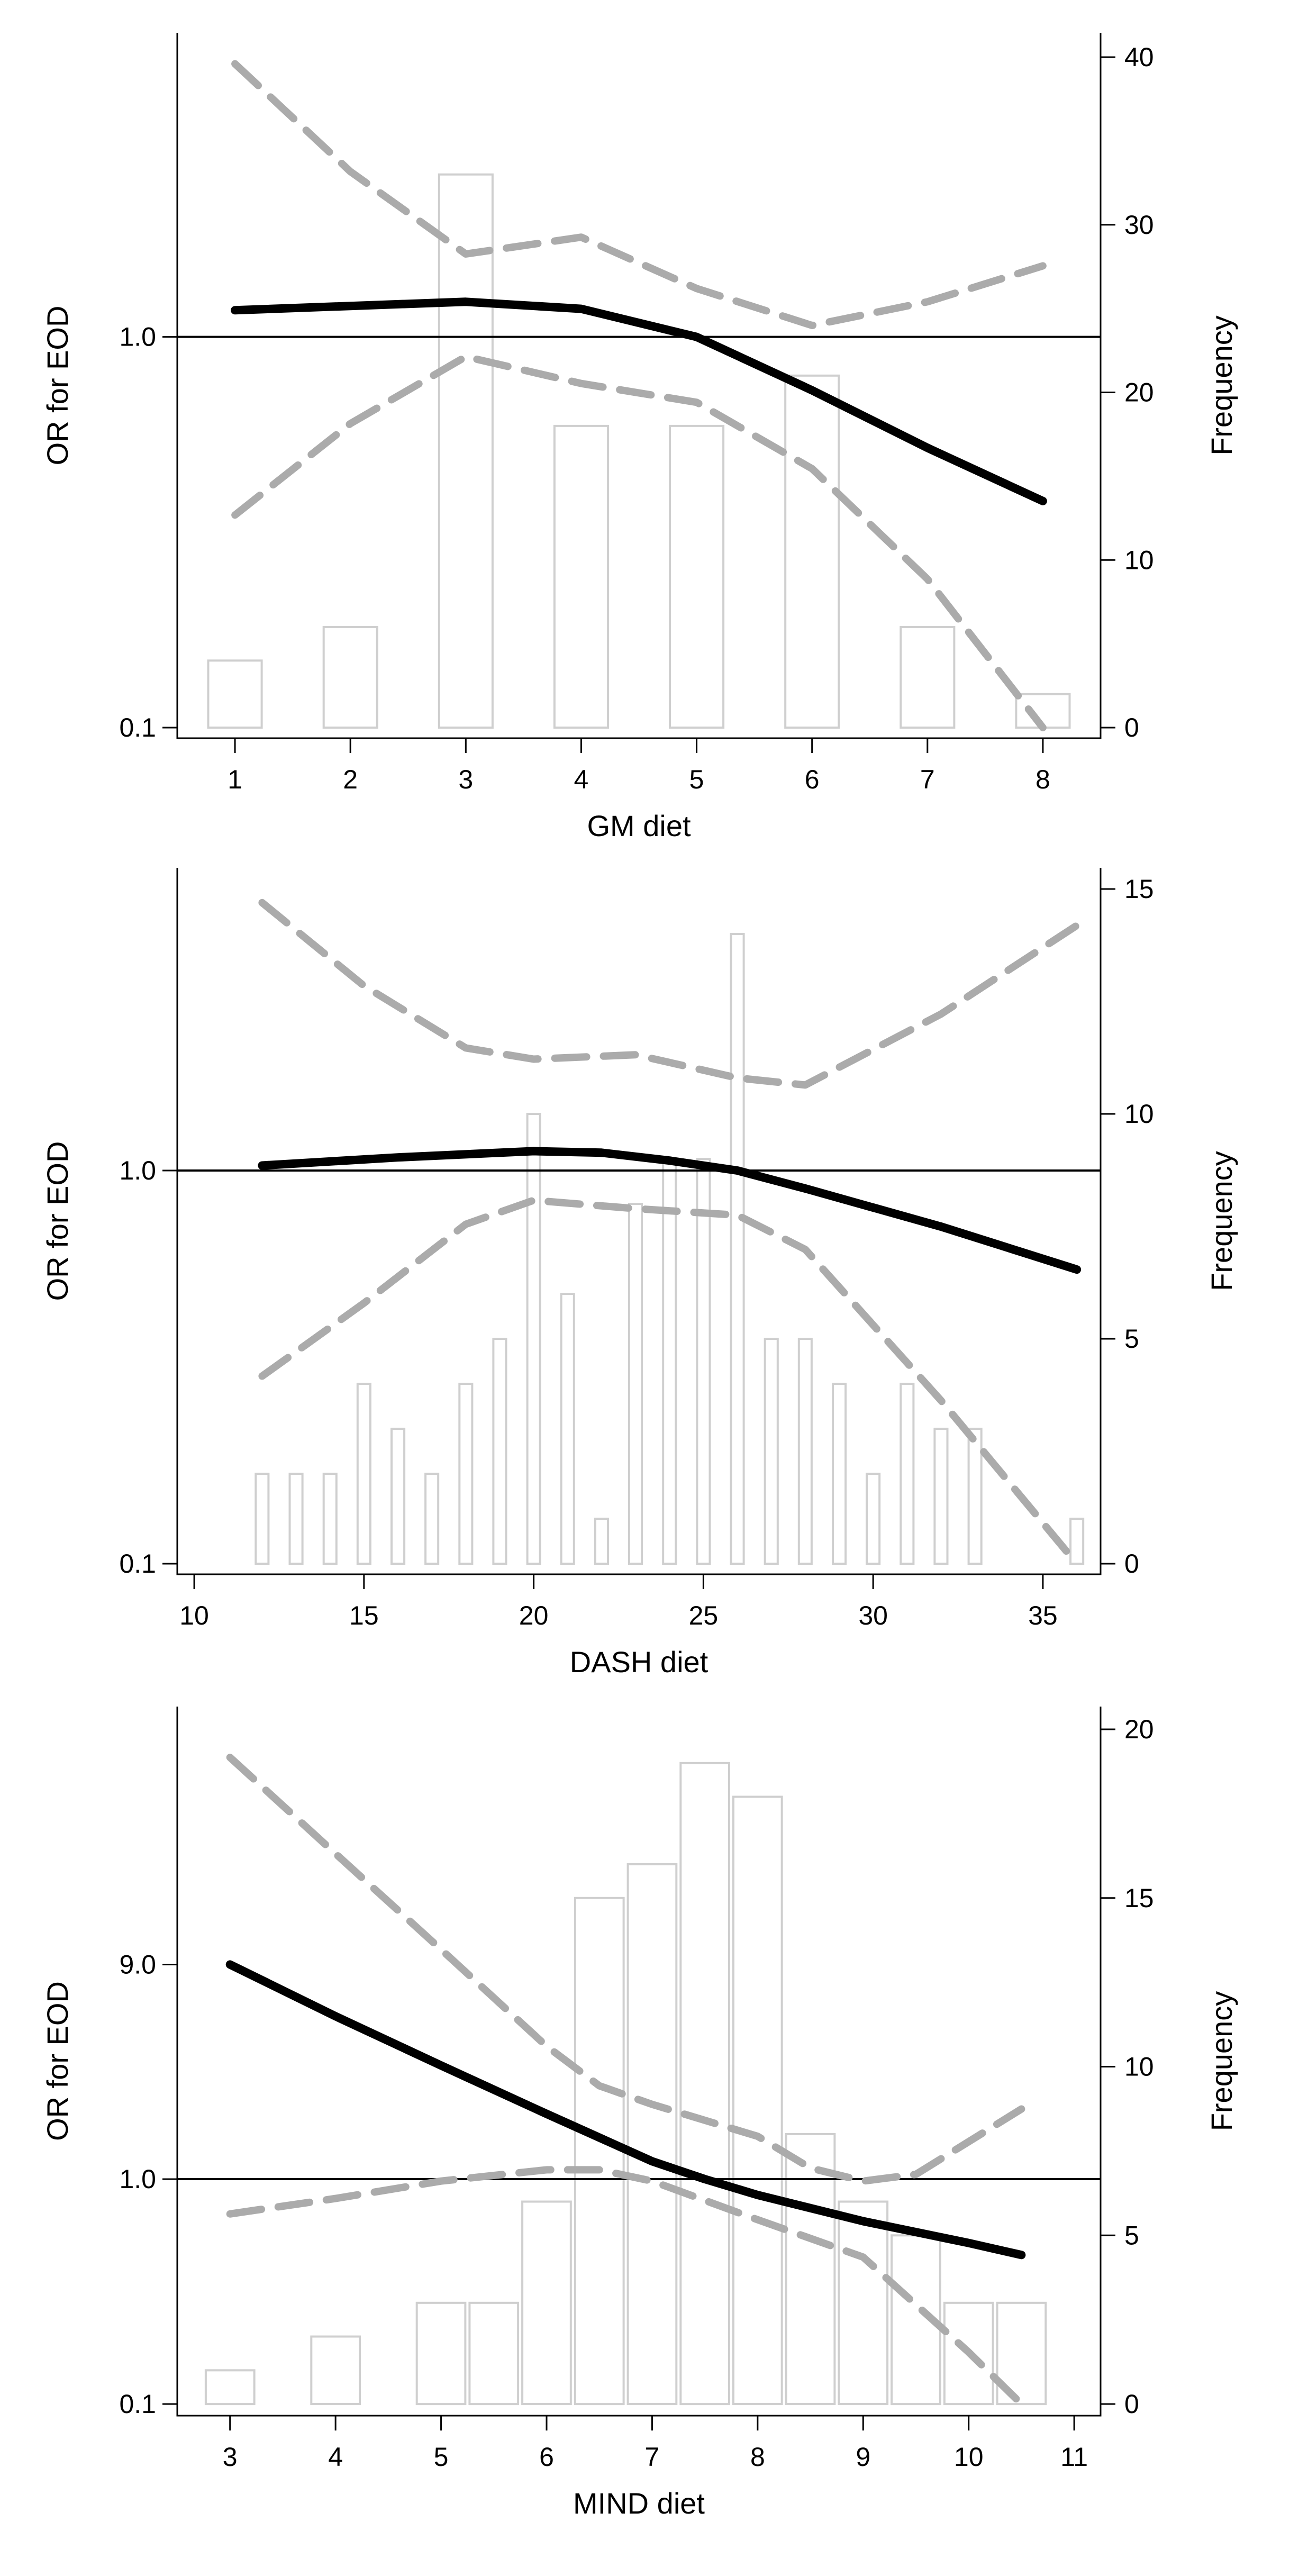 The image size is (1290, 2576). Describe the element at coordinates (812, 779) in the screenshot. I see `x-tick-label-gm-6: 6` at that location.